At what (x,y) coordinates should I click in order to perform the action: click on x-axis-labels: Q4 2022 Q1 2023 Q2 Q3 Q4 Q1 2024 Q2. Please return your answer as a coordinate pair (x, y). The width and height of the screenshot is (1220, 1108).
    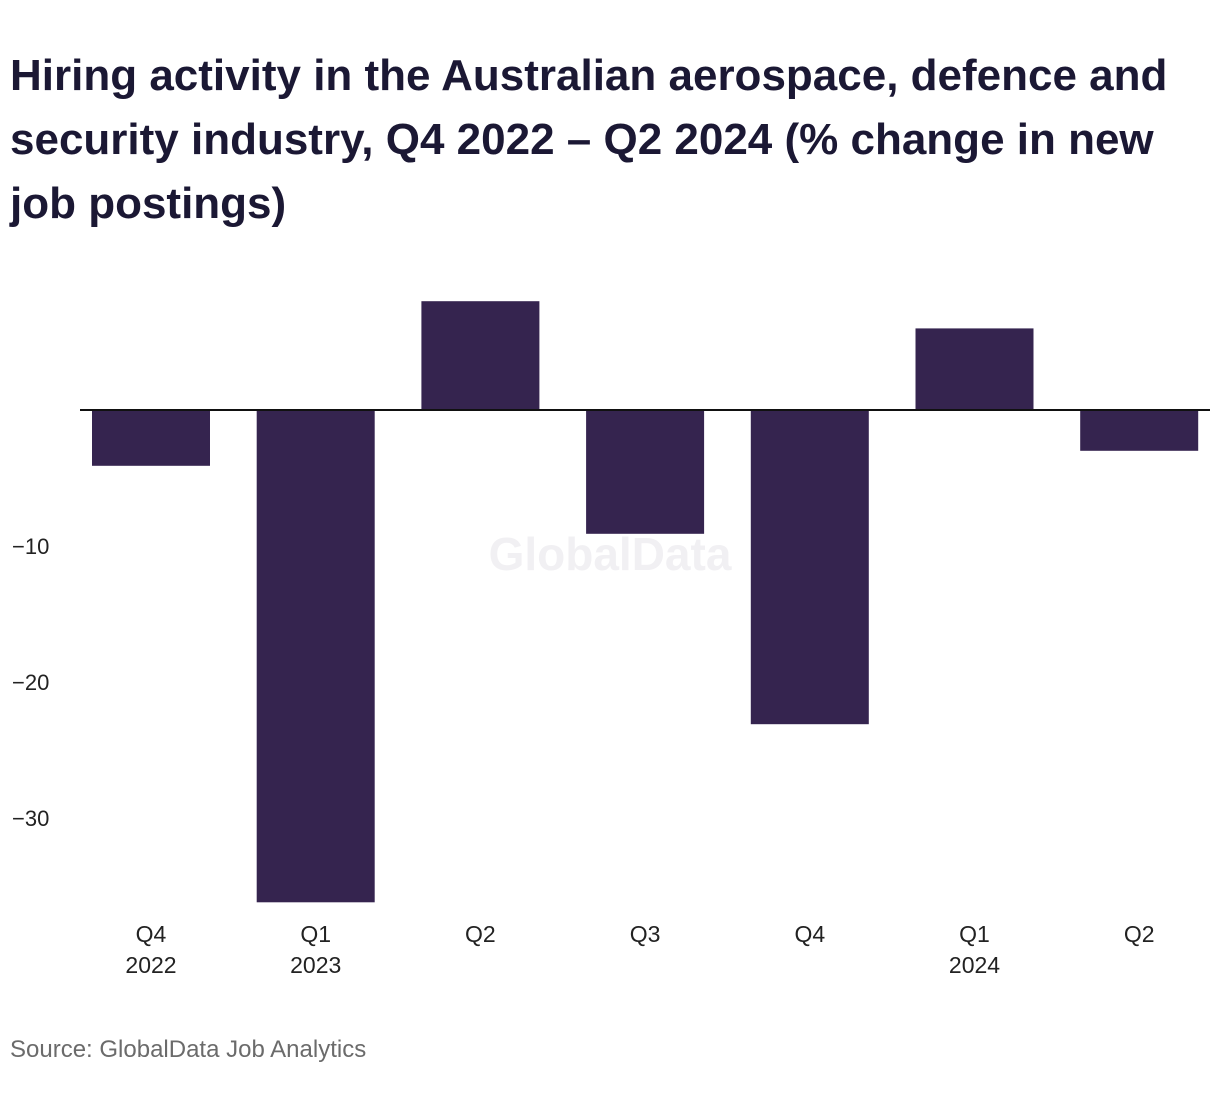
    Looking at the image, I should click on (639, 949).